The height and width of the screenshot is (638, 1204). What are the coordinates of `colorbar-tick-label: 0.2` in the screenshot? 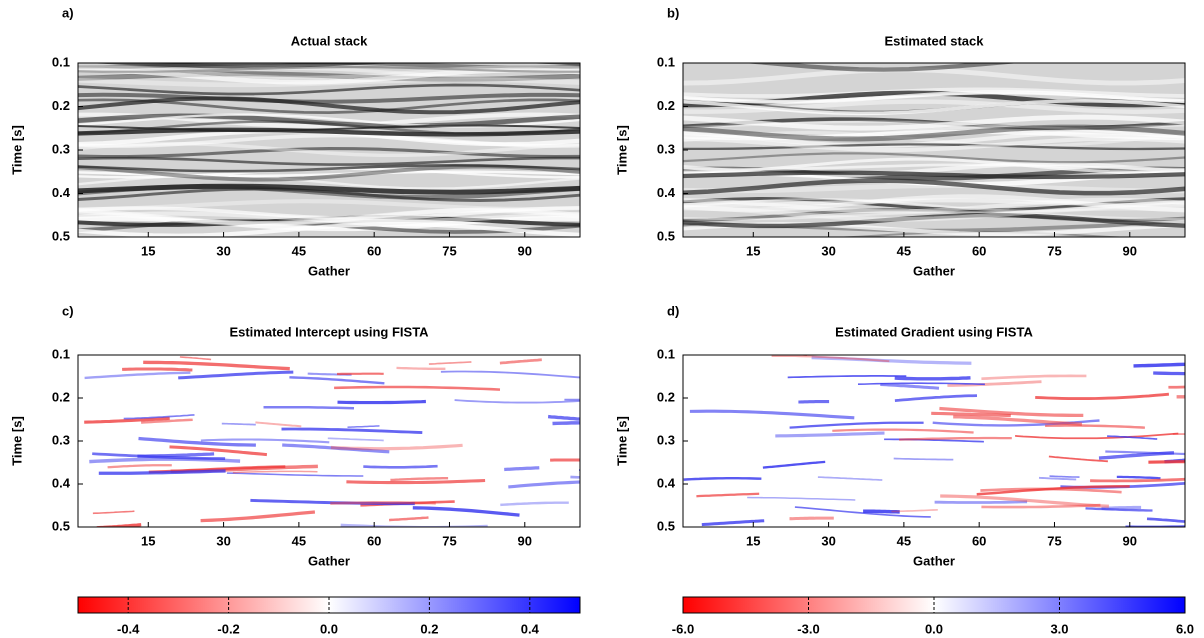 It's located at (429, 628).